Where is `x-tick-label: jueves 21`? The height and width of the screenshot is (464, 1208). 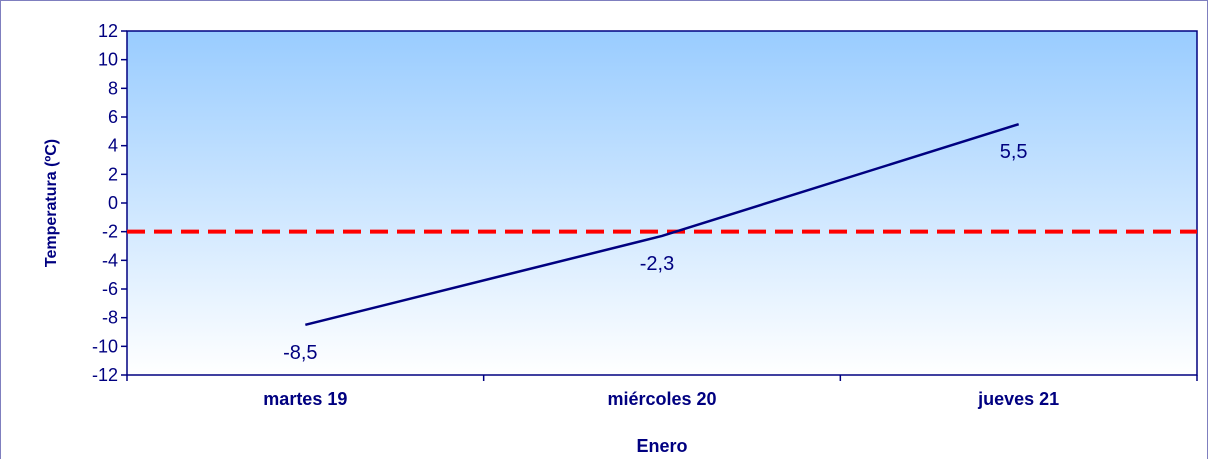 x-tick-label: jueves 21 is located at coordinates (1018, 399).